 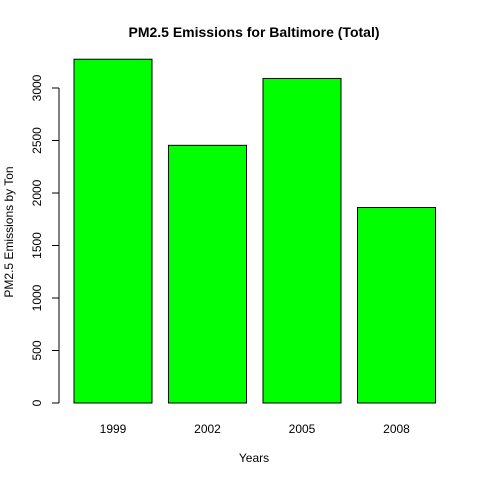 What do you see at coordinates (45, 240) in the screenshot?
I see `y-axis: 0 500 1000 1500 2000 2500 3000` at bounding box center [45, 240].